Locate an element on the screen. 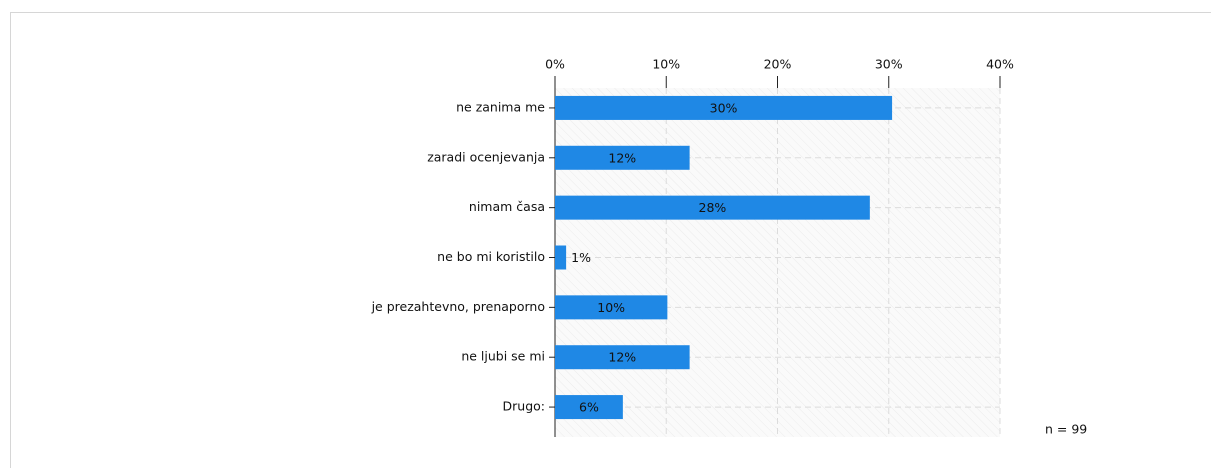  y-tick-label: zaradi ocenjevanja is located at coordinates (486, 156).